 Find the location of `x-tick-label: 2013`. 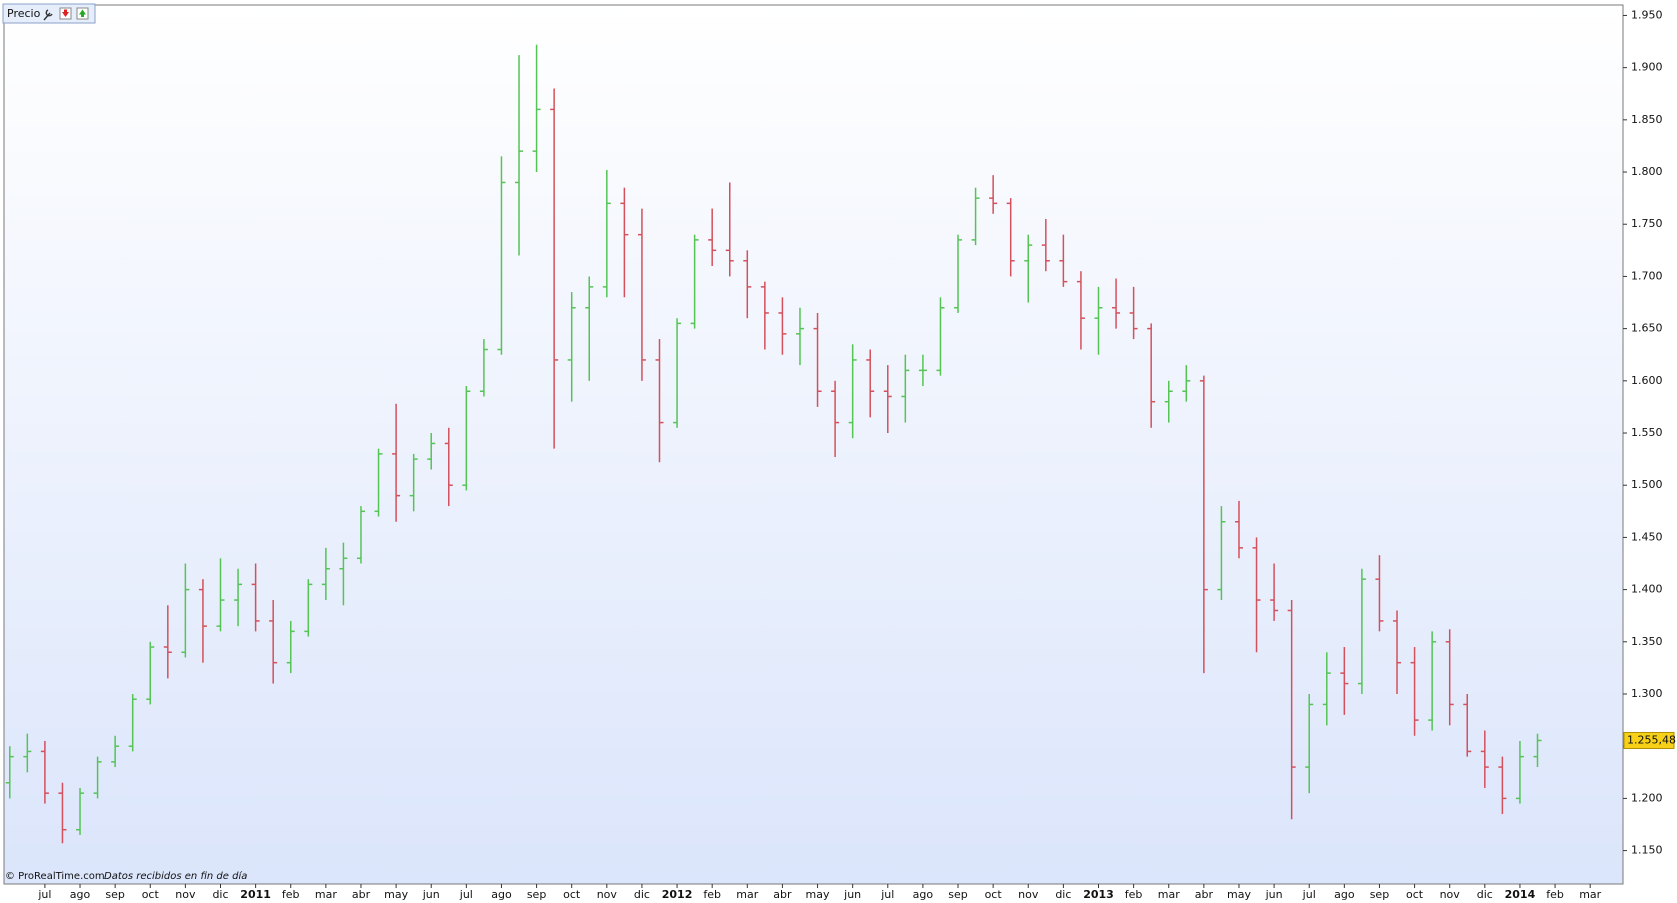

x-tick-label: 2013 is located at coordinates (1098, 894).